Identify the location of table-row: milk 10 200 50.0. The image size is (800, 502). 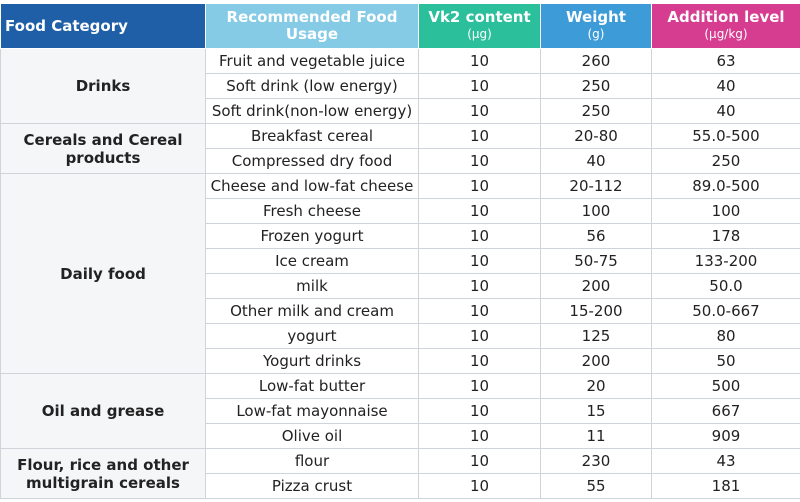
(400, 286).